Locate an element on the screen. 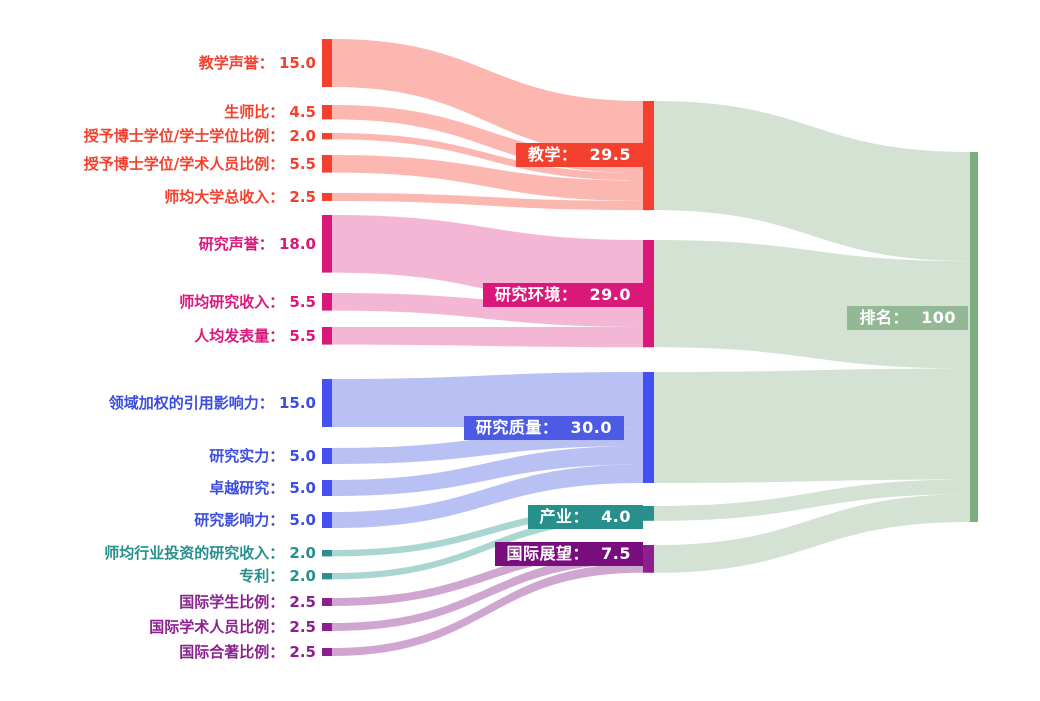  pillar-label-research-quality: 研究质量： 30.0 is located at coordinates (543, 428).